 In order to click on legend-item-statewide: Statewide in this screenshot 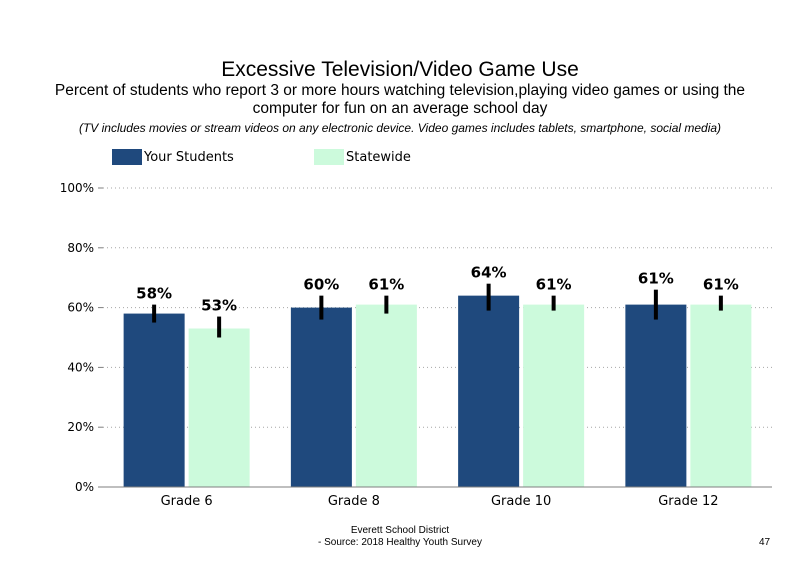, I will do `click(362, 157)`.